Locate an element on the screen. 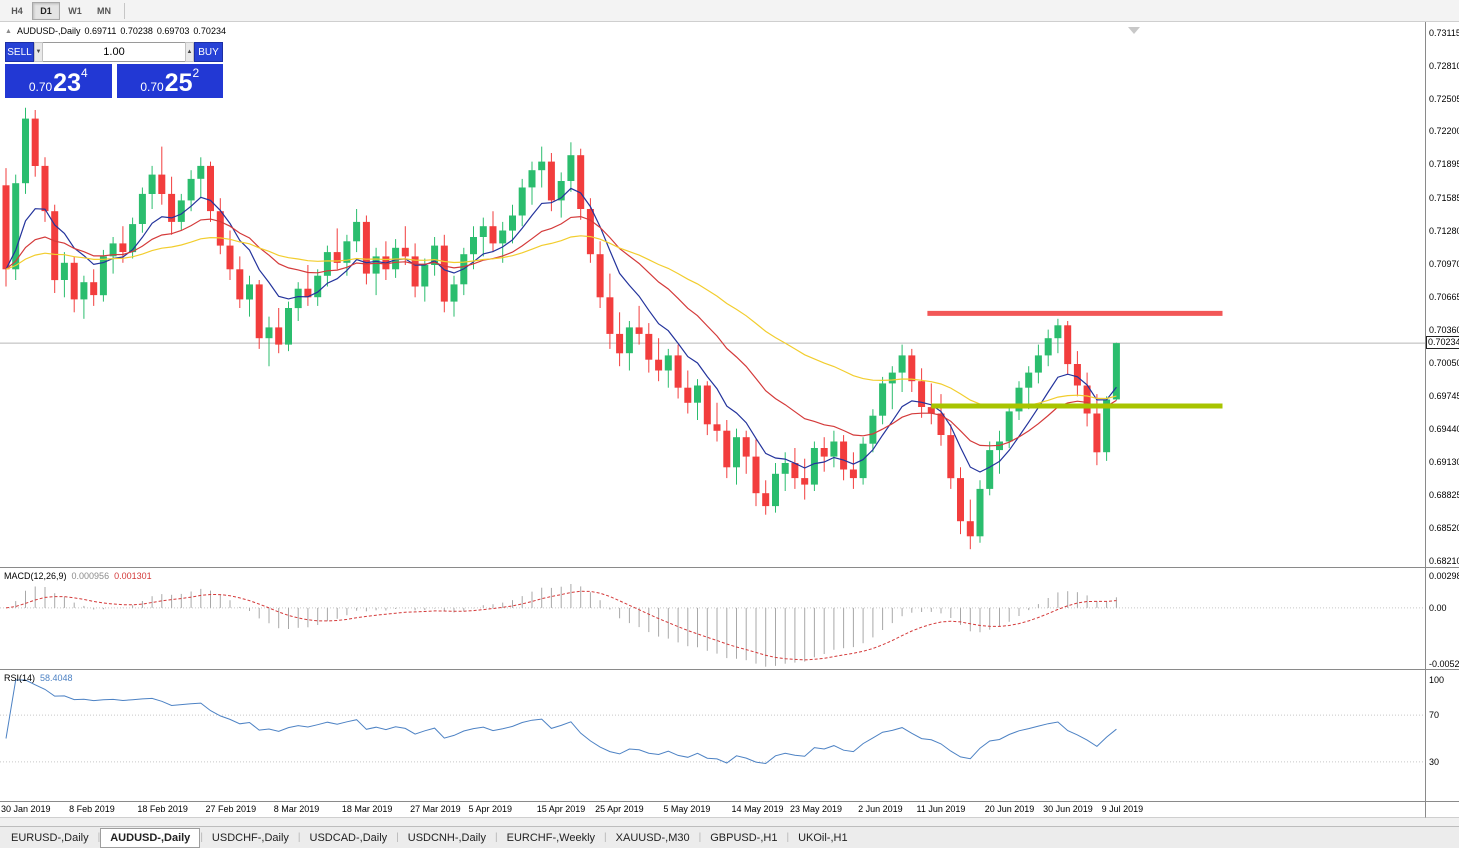 The height and width of the screenshot is (848, 1459). price-axis-label: 0.68210 is located at coordinates (1444, 561).